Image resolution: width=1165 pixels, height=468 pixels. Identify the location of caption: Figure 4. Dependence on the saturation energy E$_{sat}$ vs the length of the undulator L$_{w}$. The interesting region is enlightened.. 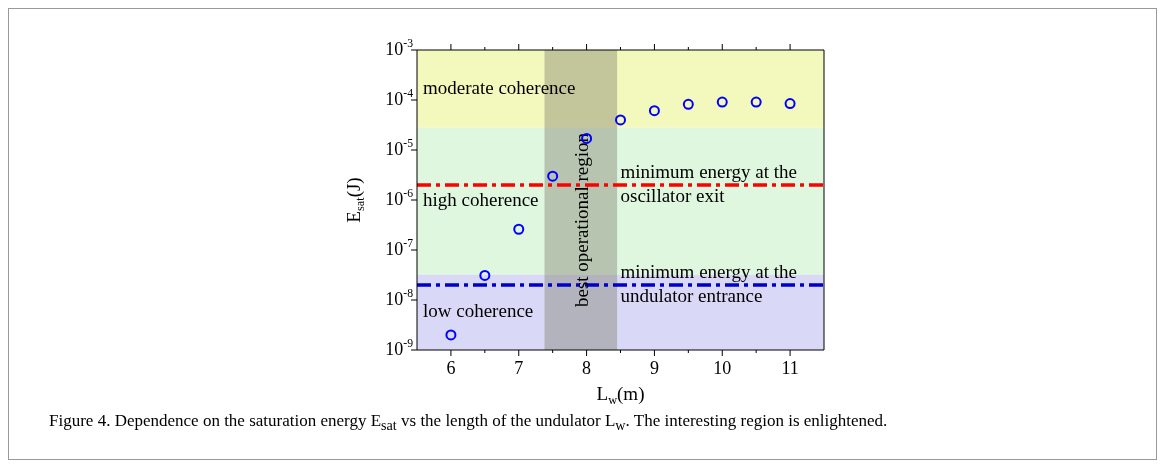
(468, 423).